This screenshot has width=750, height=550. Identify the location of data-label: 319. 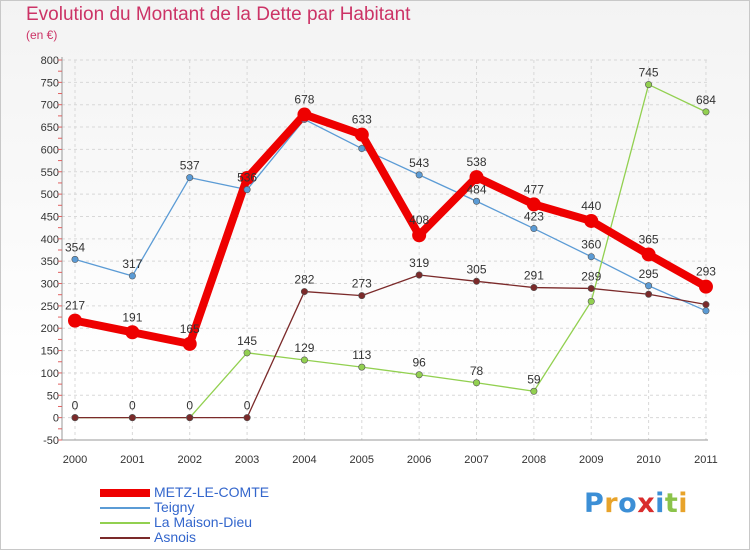
(419, 263).